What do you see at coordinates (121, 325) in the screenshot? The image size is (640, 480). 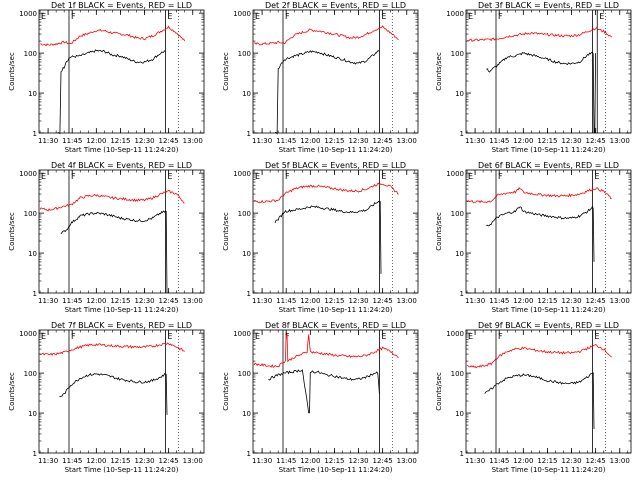 I see `panel-title: Det 7f BLACK = Events, RED = LLD` at bounding box center [121, 325].